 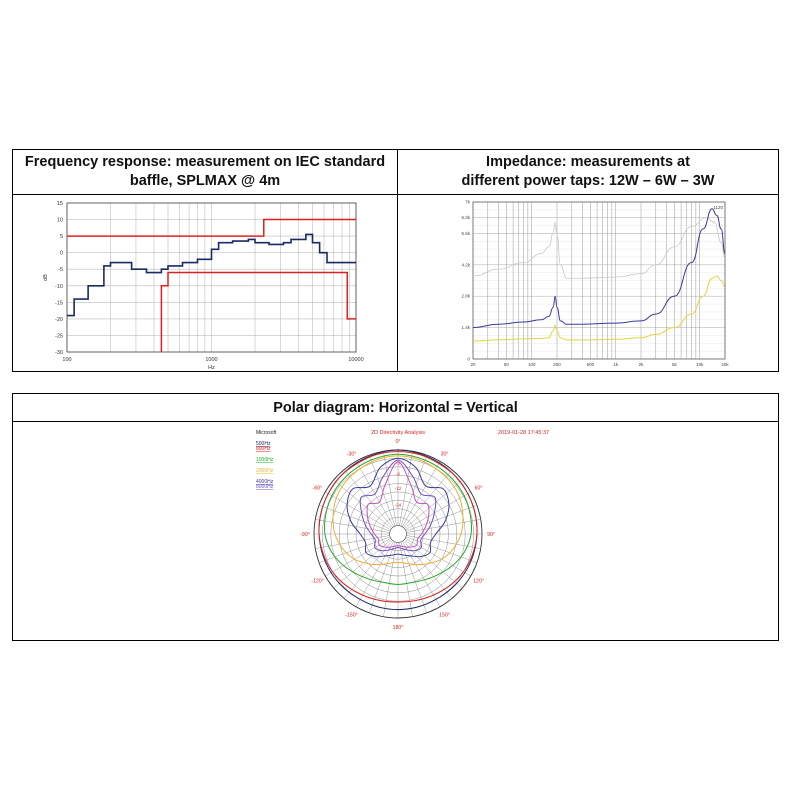 What do you see at coordinates (532, 364) in the screenshot?
I see `imp-xtick-label: 100` at bounding box center [532, 364].